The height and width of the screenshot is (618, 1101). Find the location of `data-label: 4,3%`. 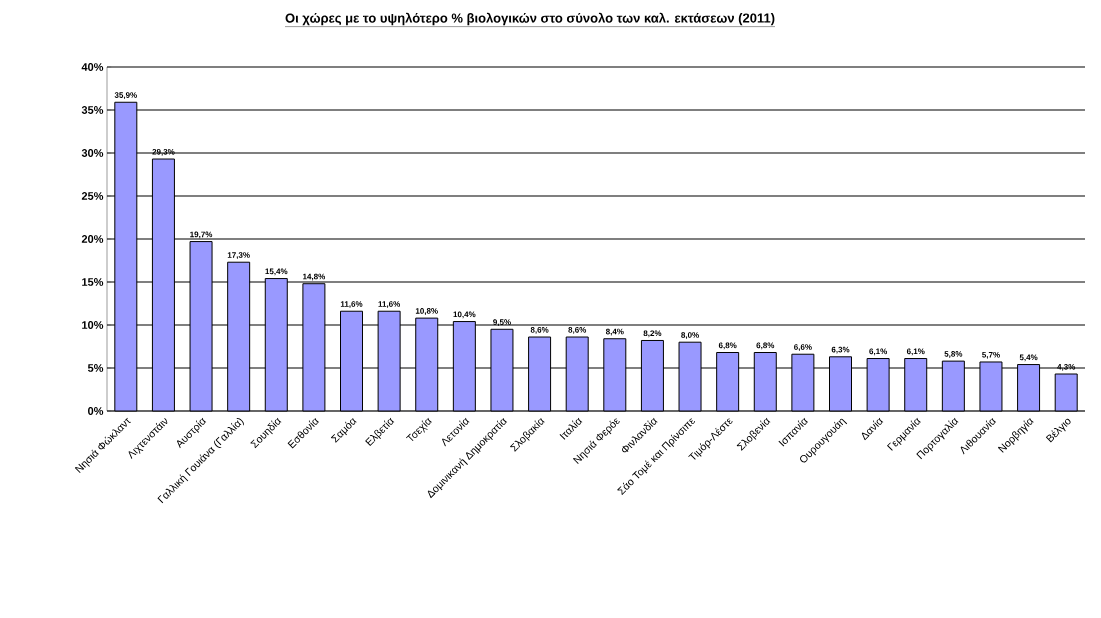

data-label: 4,3% is located at coordinates (1066, 367).